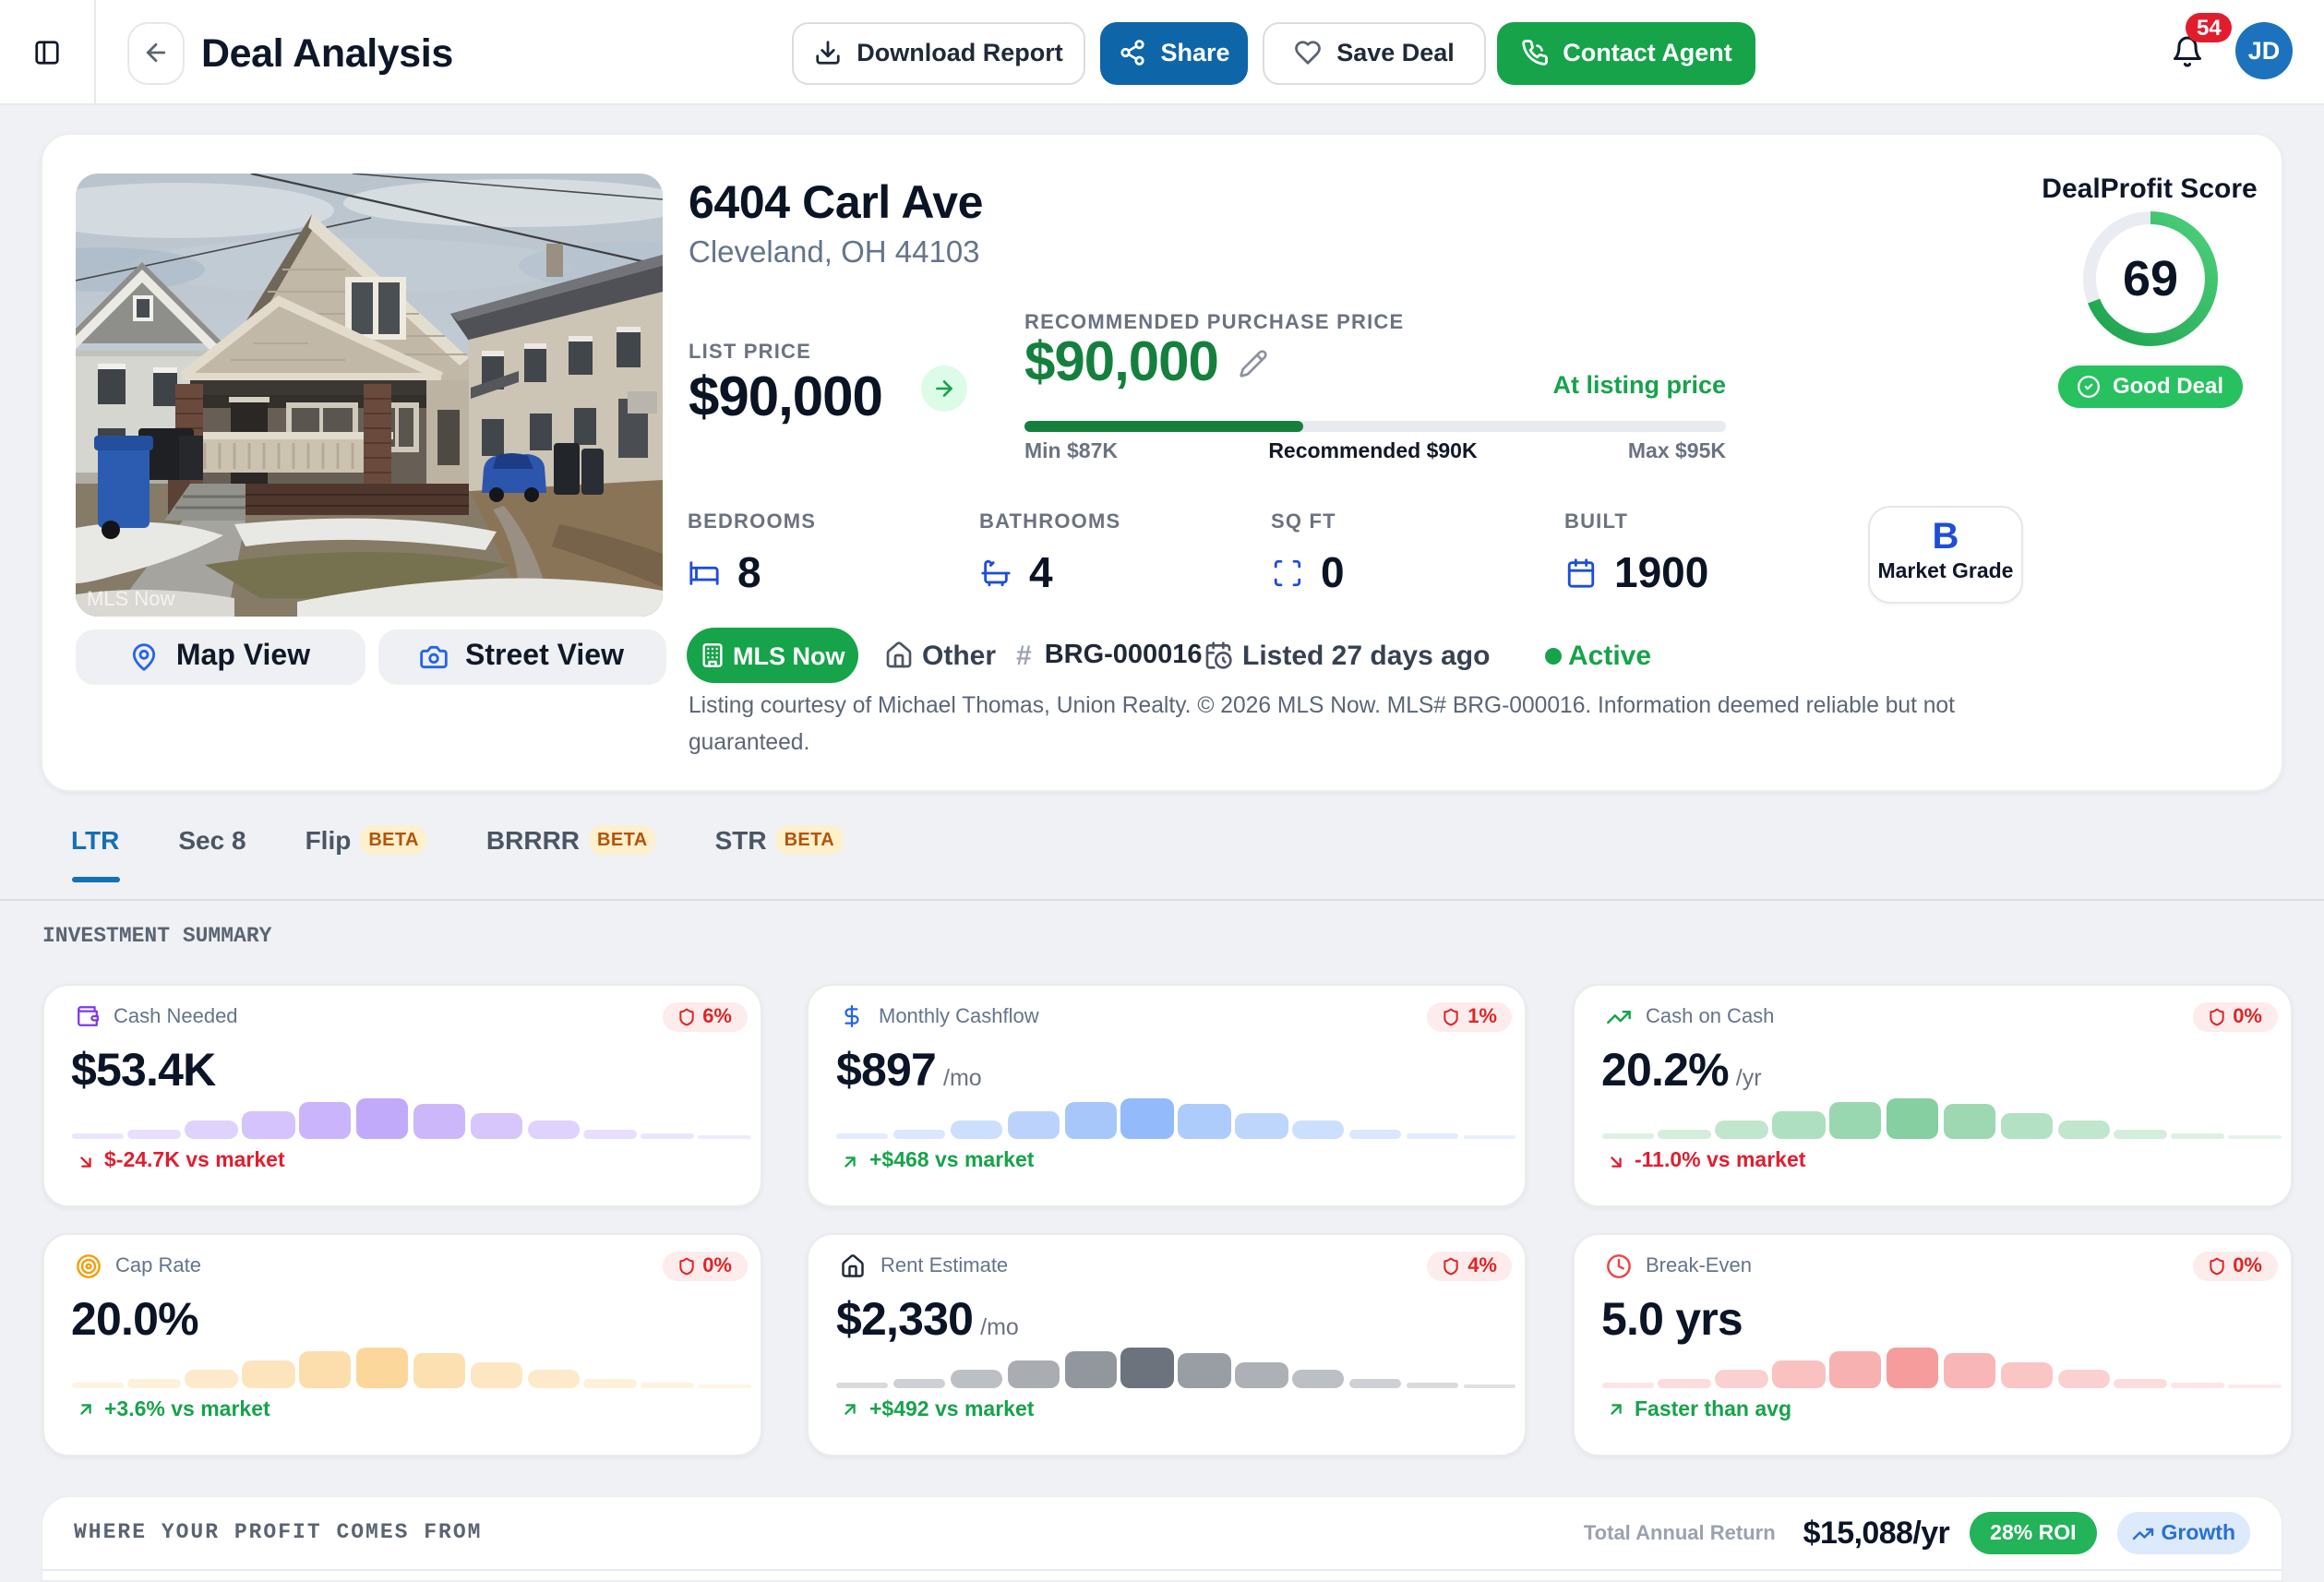 Image resolution: width=2324 pixels, height=1582 pixels. What do you see at coordinates (130, 597) in the screenshot?
I see `svg-text: MLS Now` at bounding box center [130, 597].